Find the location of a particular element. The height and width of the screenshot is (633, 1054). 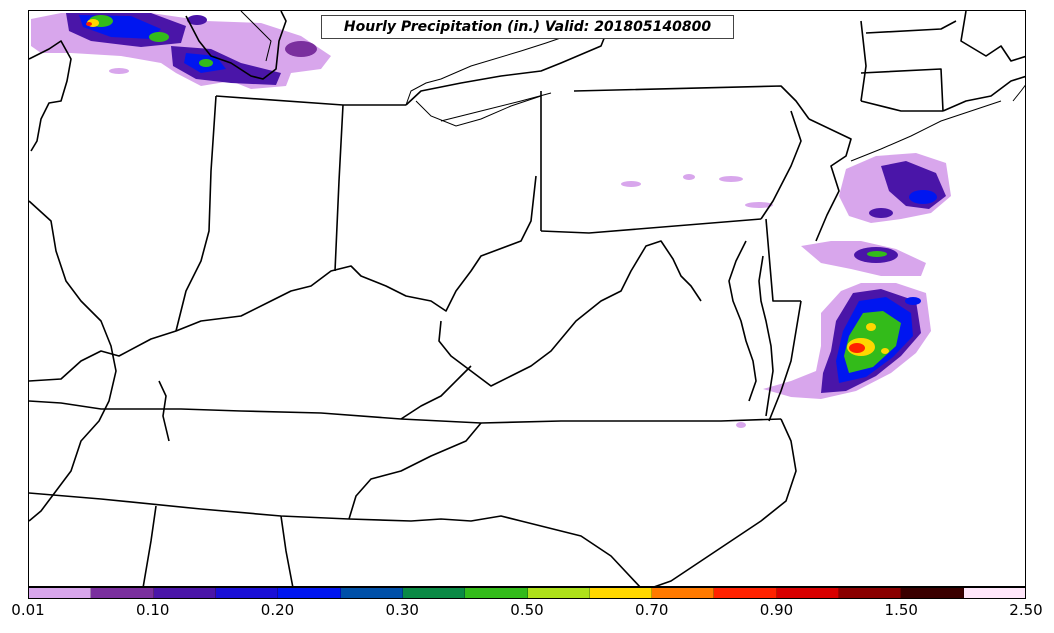

precipitation-colorbar is located at coordinates (527, 593).